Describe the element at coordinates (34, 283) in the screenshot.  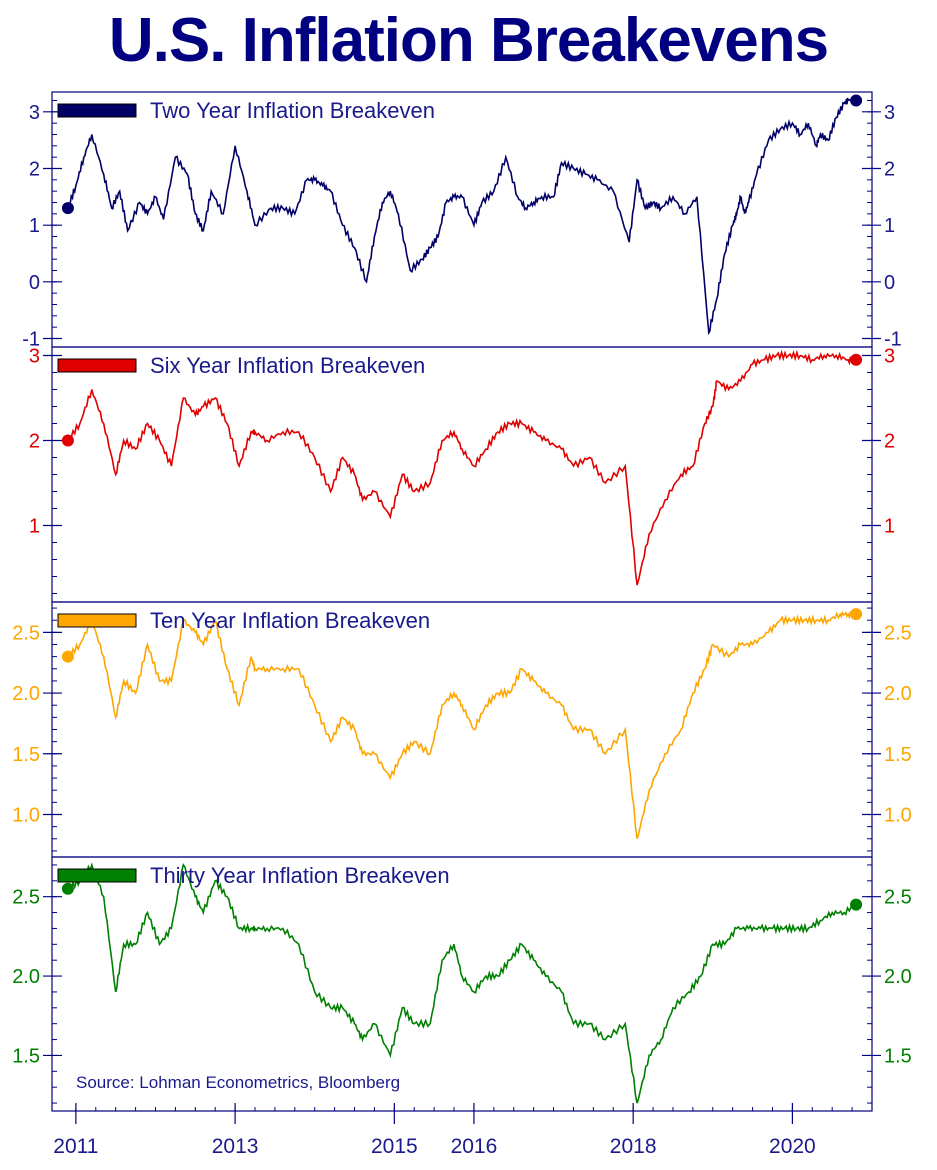
I see `y-tick-label-left: 0` at that location.